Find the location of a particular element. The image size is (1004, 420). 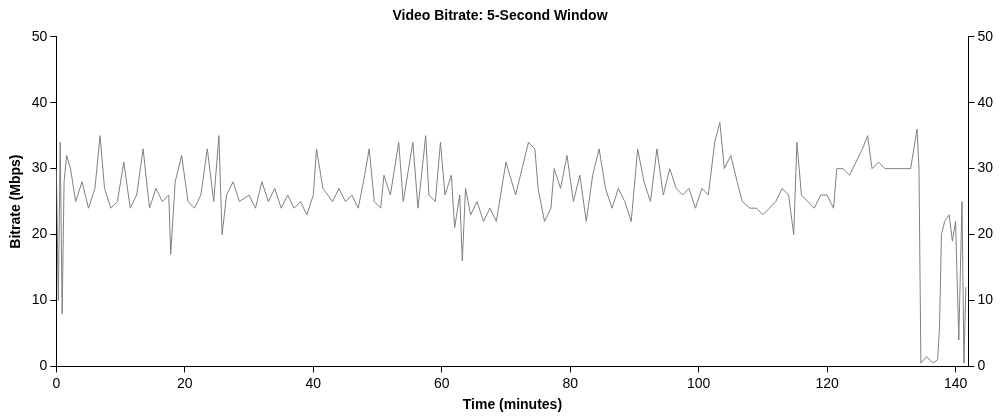

y2-tick-label: 0 is located at coordinates (981, 365).